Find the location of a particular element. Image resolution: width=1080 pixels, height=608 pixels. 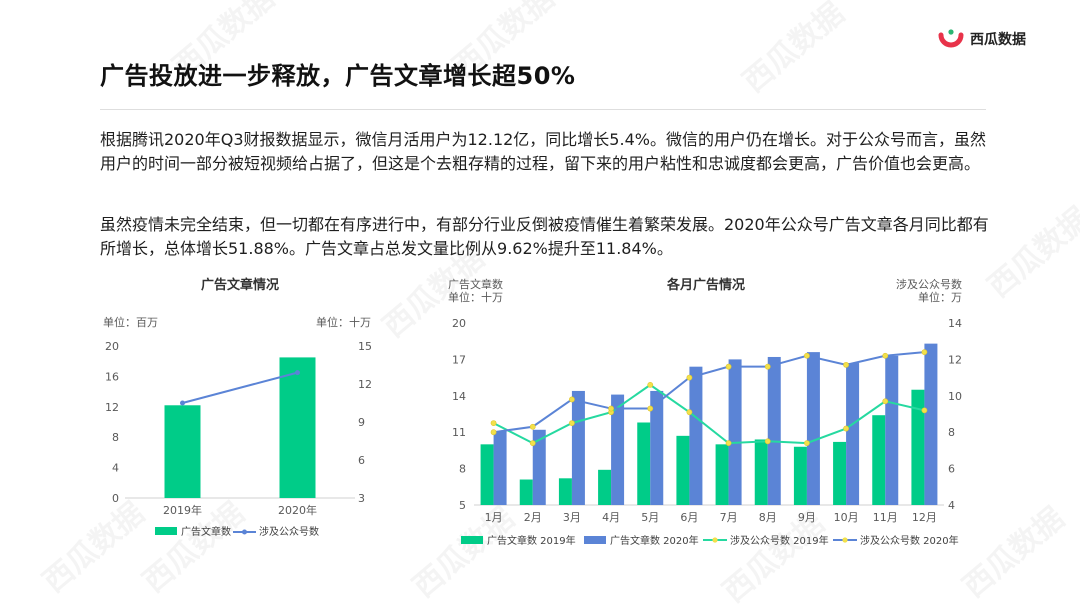

x-tick-label: 2020年 is located at coordinates (297, 510).